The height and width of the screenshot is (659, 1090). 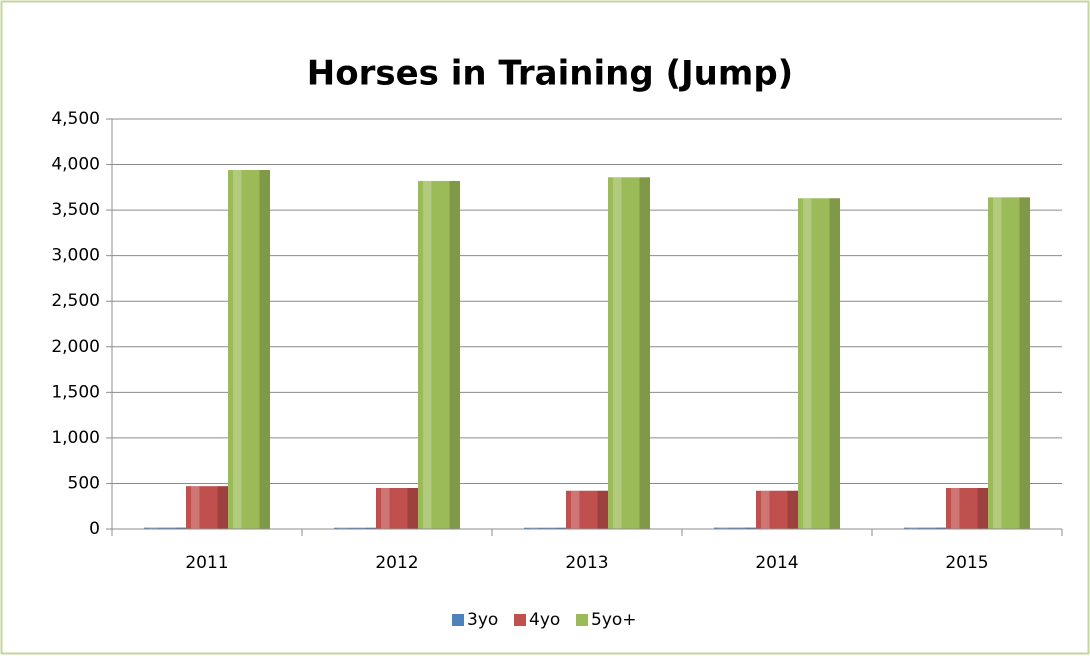 I want to click on y-tick-label: 1,500, so click(x=75, y=392).